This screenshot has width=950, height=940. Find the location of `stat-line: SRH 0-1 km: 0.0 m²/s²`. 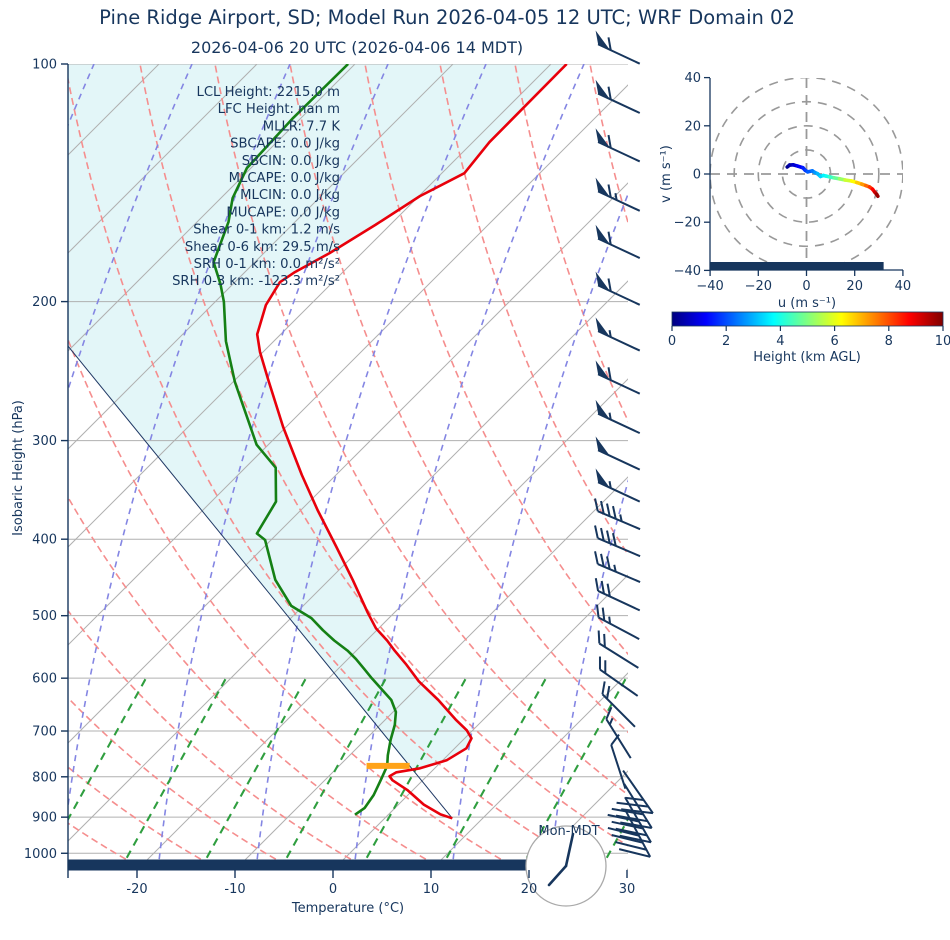

stat-line: SRH 0-1 km: 0.0 m²/s² is located at coordinates (267, 264).